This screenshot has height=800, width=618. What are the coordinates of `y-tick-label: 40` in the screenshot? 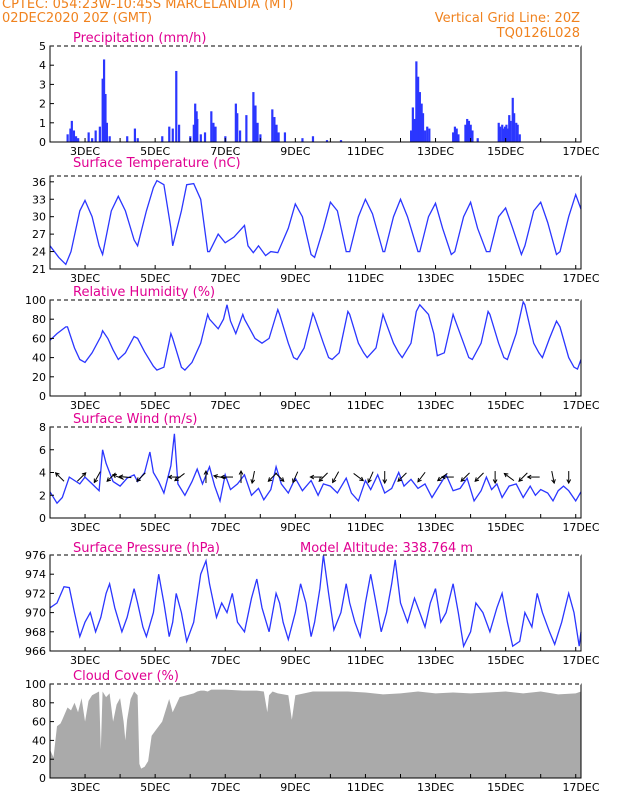 It's located at (39, 740).